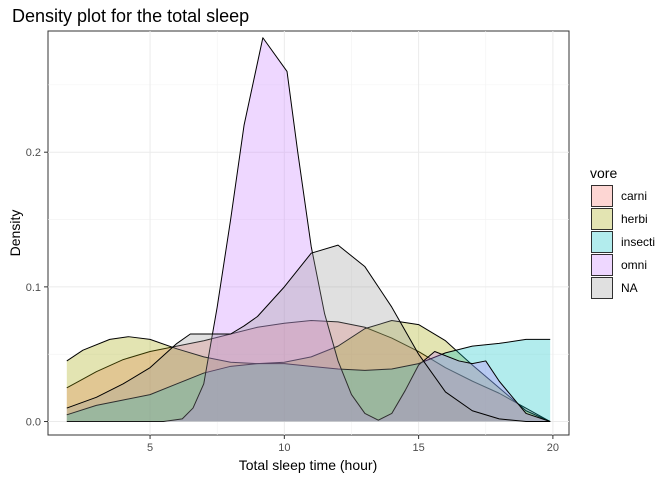 The width and height of the screenshot is (672, 480). I want to click on x-tick-label: 10, so click(284, 448).